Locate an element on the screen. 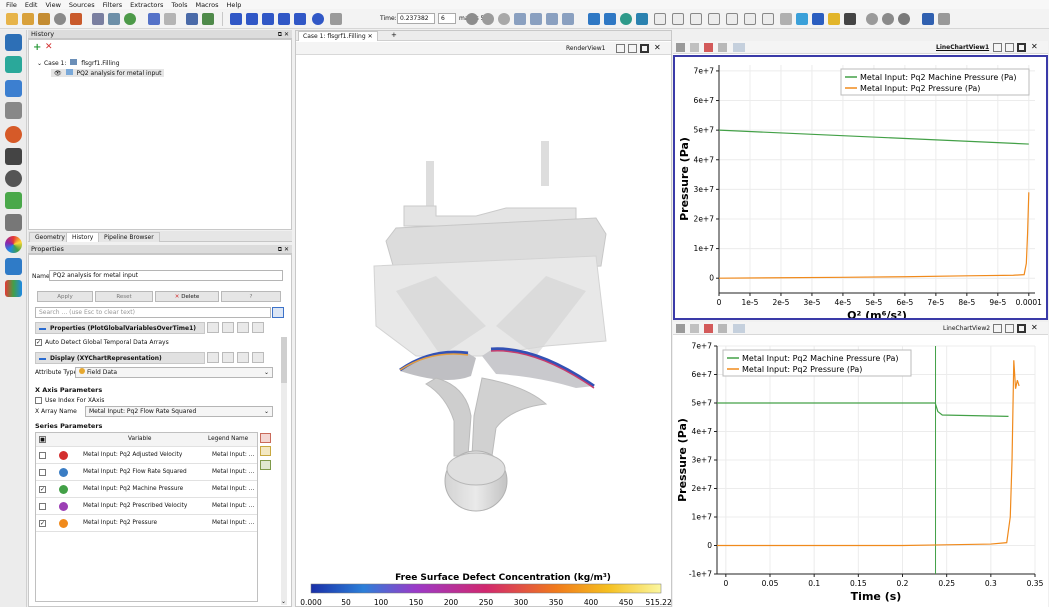 This screenshot has height=607, width=1049. surface-view-icon is located at coordinates (488, 19).